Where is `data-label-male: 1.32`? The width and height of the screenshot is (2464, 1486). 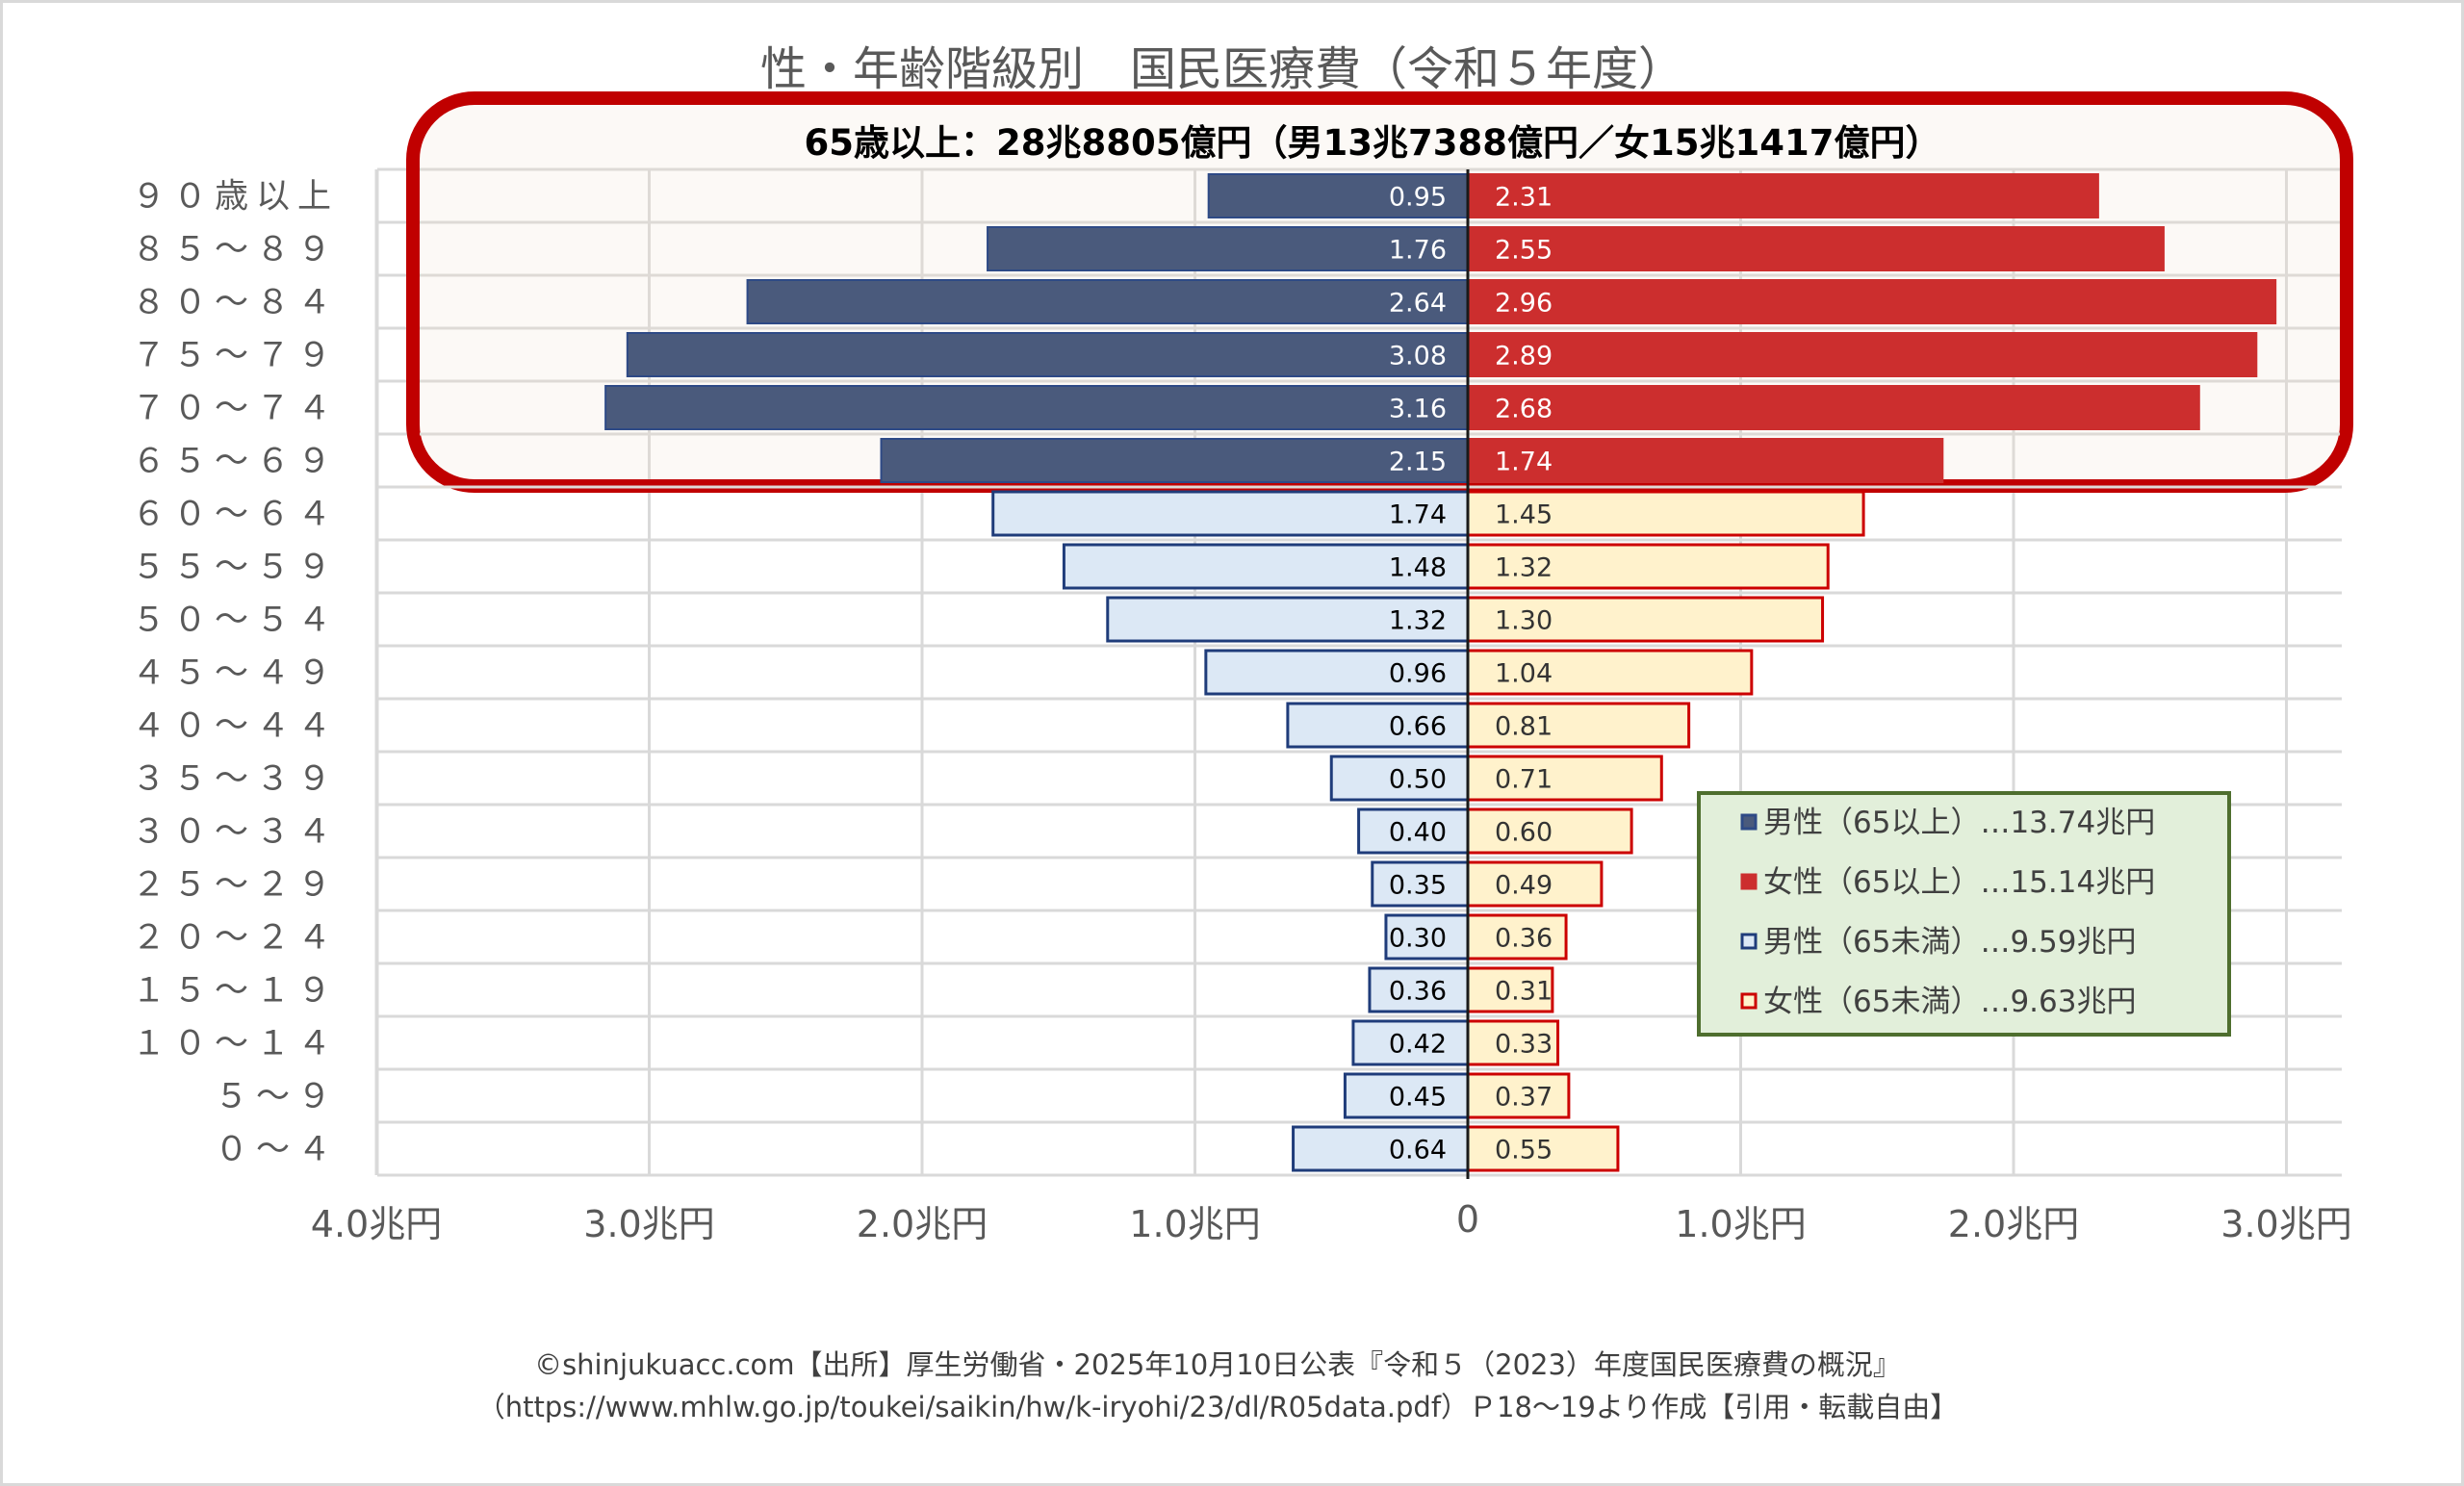 data-label-male: 1.32 is located at coordinates (1418, 621).